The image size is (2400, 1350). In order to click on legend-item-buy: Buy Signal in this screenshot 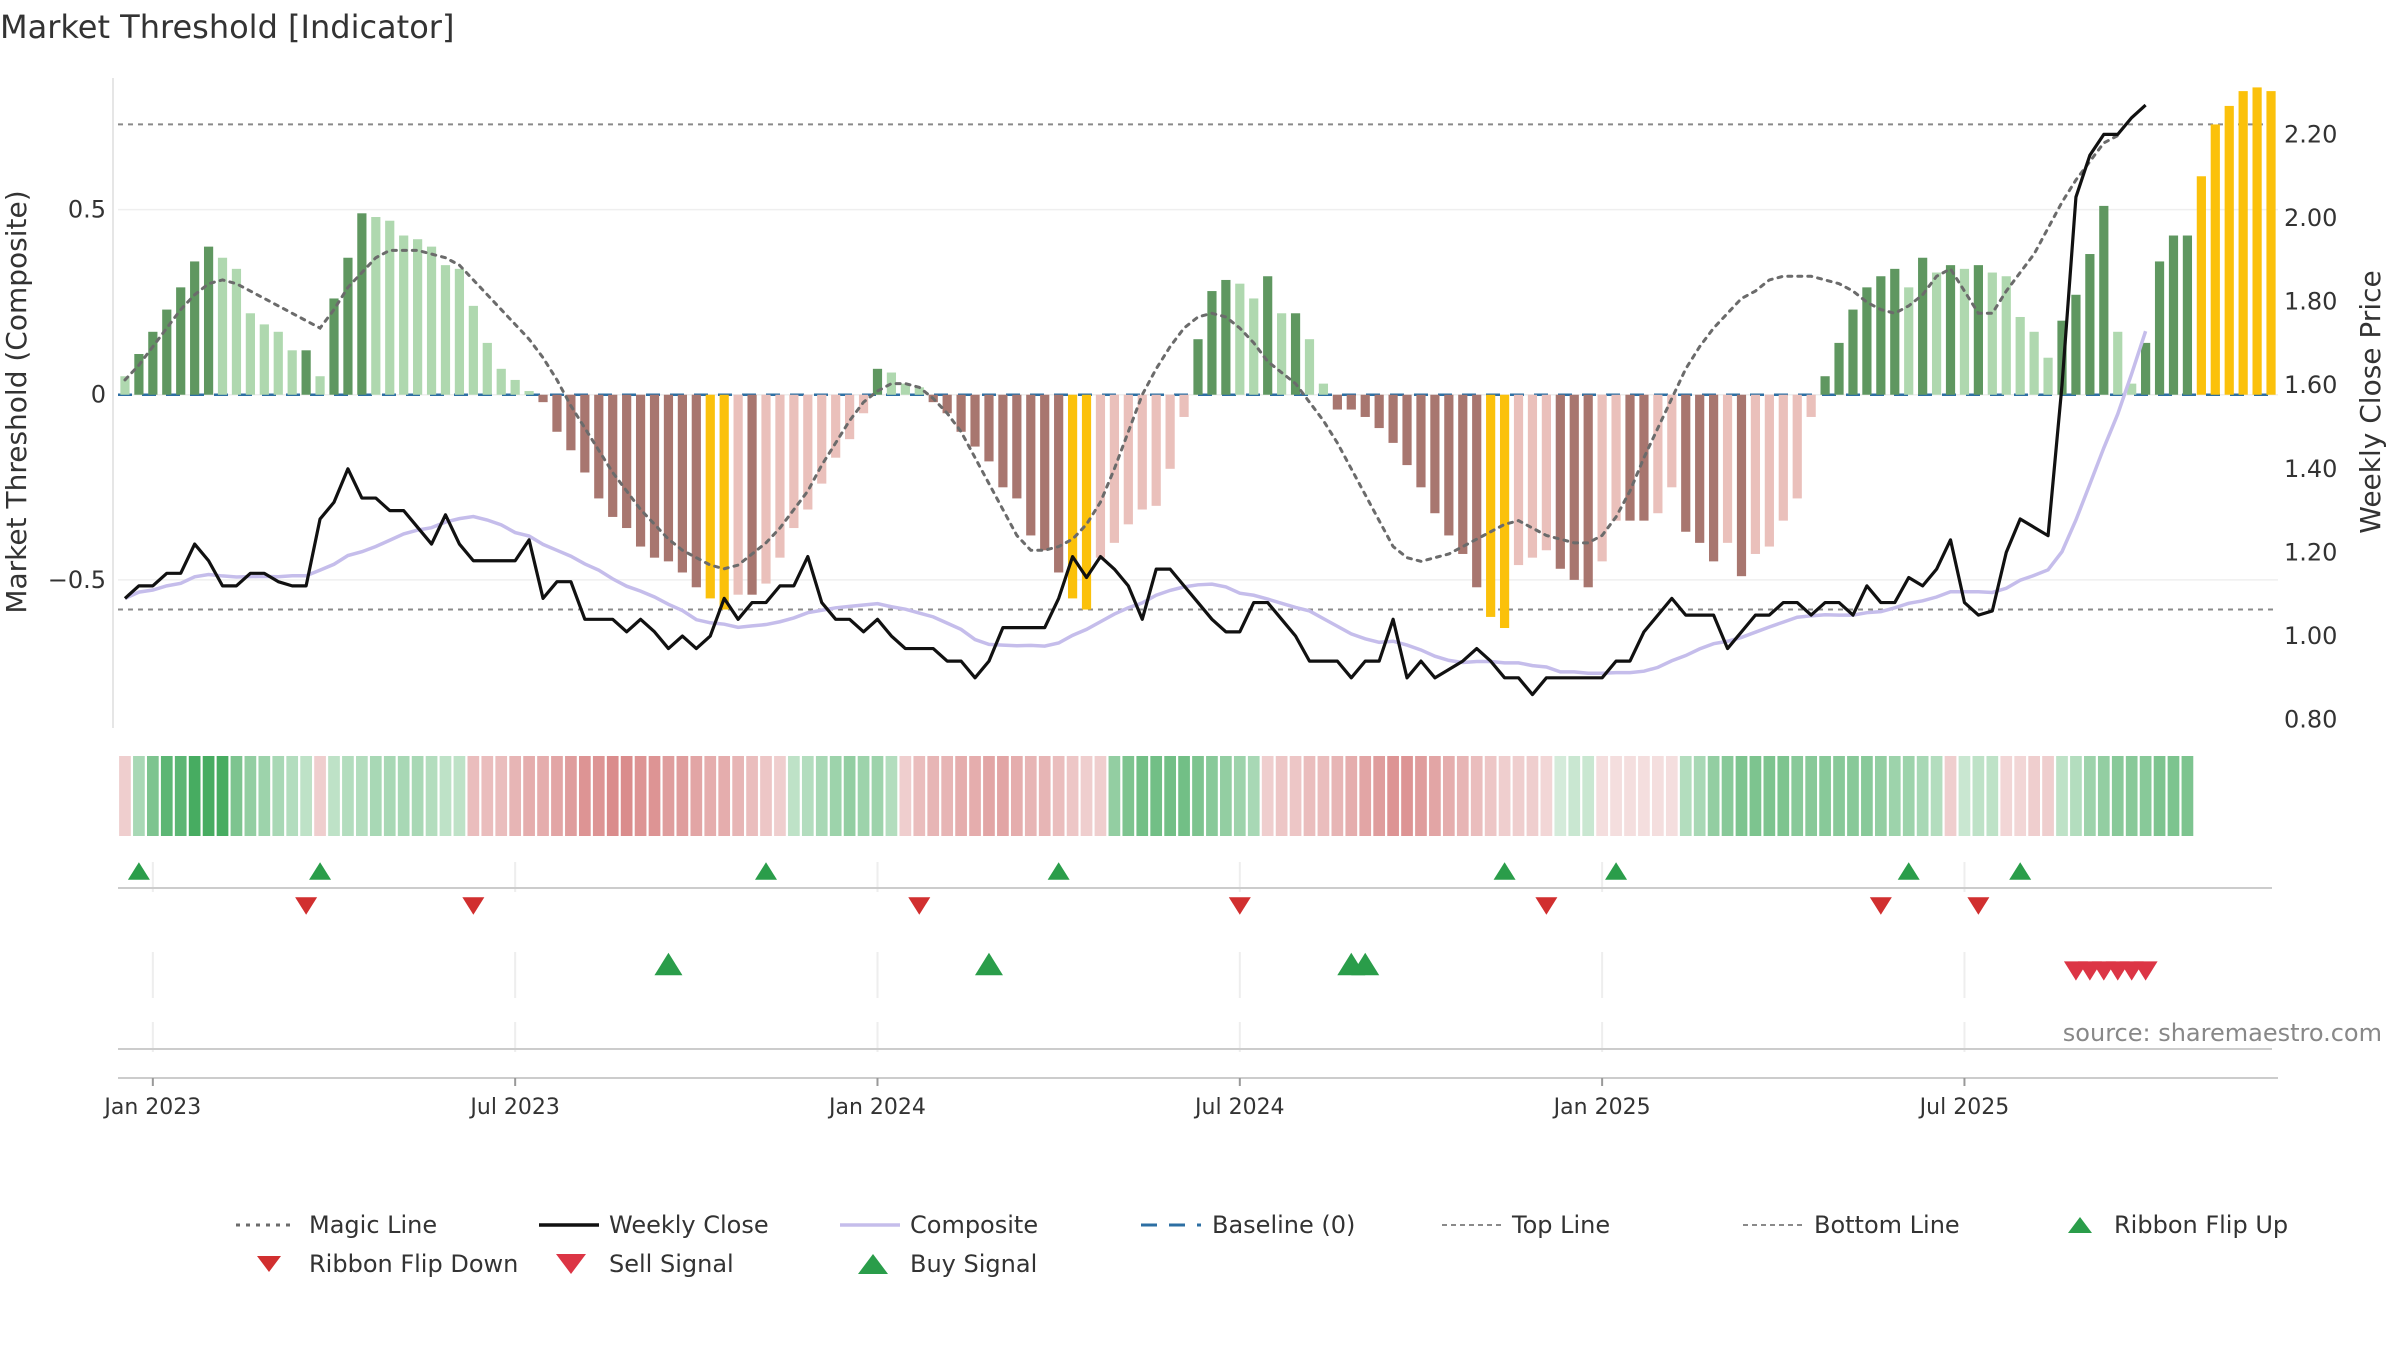, I will do `click(947, 1264)`.